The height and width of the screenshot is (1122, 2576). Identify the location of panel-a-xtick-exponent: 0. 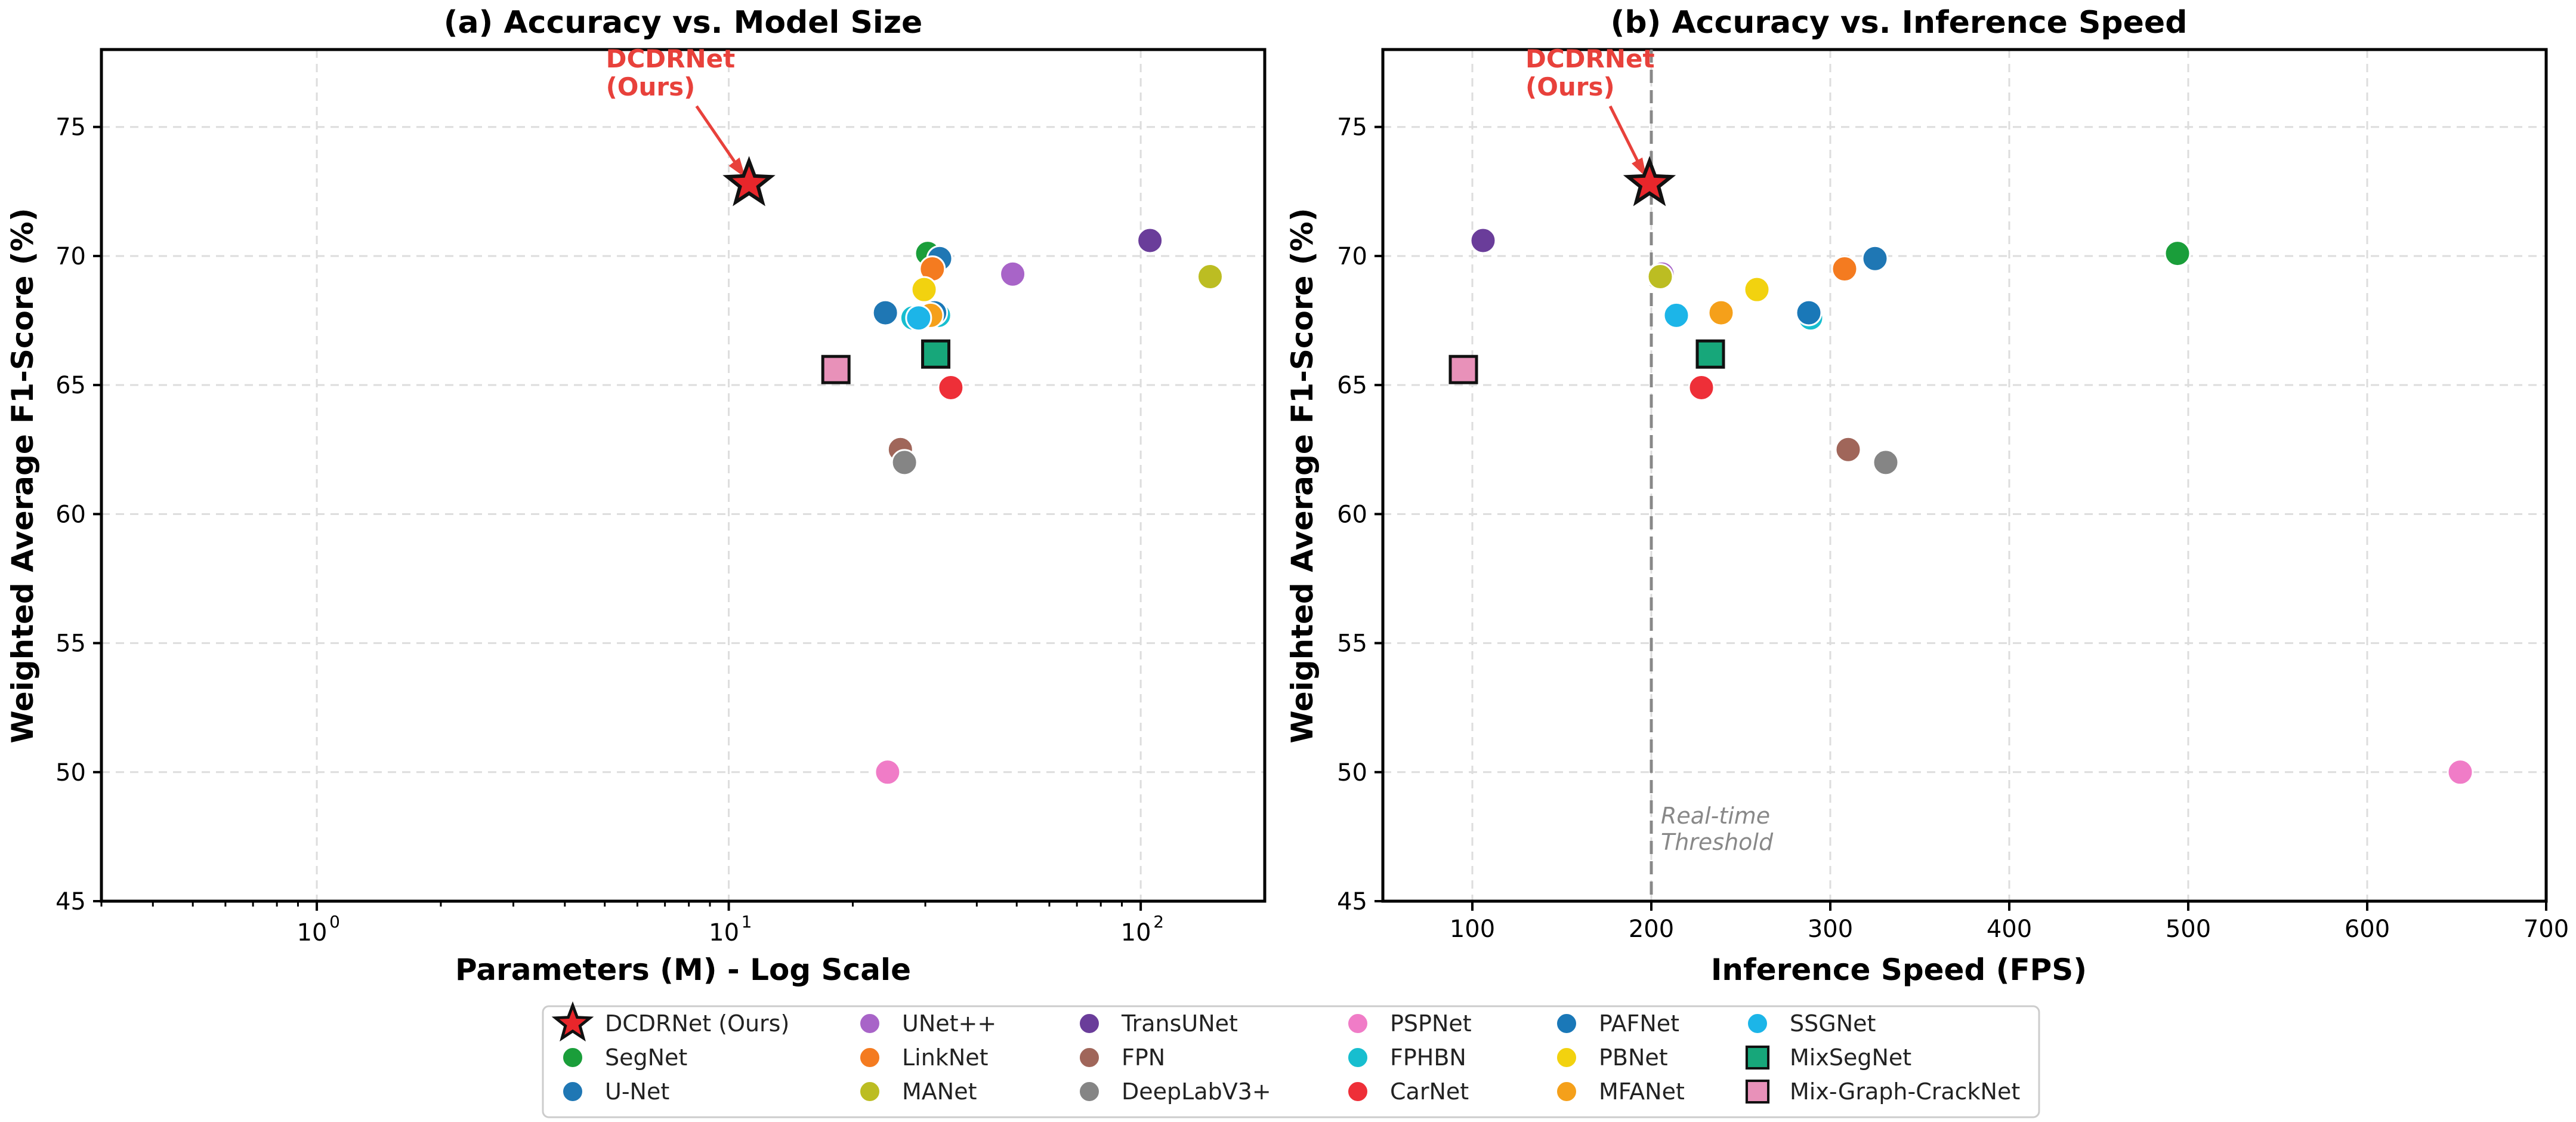
(334, 922).